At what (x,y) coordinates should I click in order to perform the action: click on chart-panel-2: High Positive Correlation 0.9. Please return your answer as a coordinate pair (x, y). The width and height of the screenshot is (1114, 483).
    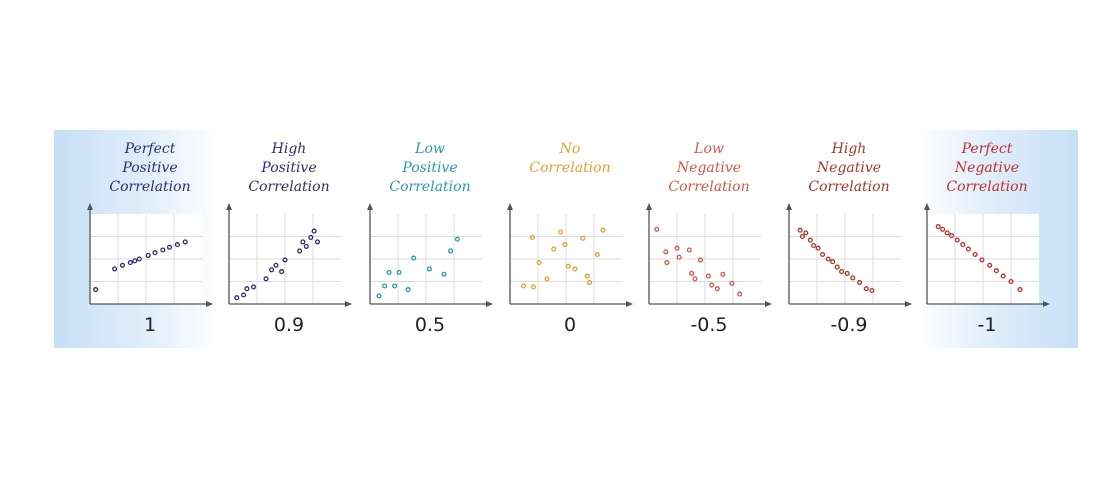
    Looking at the image, I should click on (289, 239).